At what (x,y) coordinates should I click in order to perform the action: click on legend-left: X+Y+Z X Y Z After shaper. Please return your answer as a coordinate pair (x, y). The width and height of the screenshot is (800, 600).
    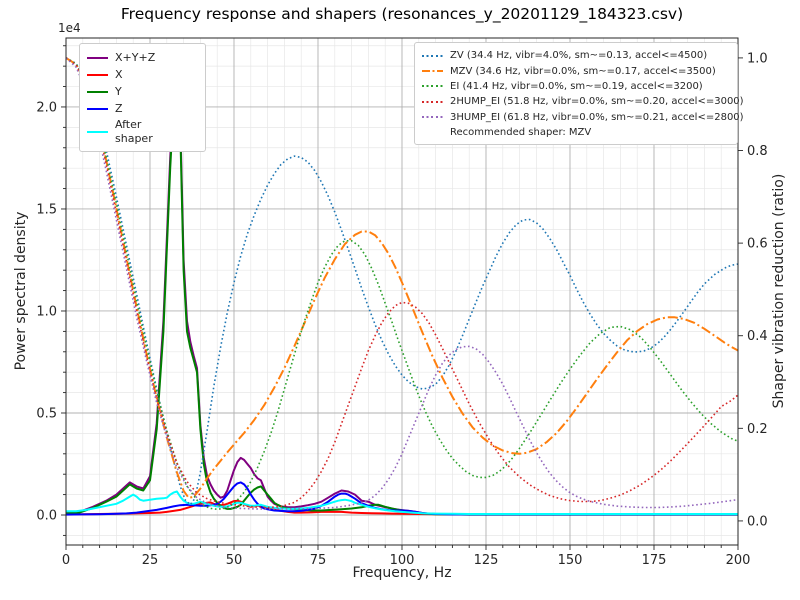
    Looking at the image, I should click on (142, 97).